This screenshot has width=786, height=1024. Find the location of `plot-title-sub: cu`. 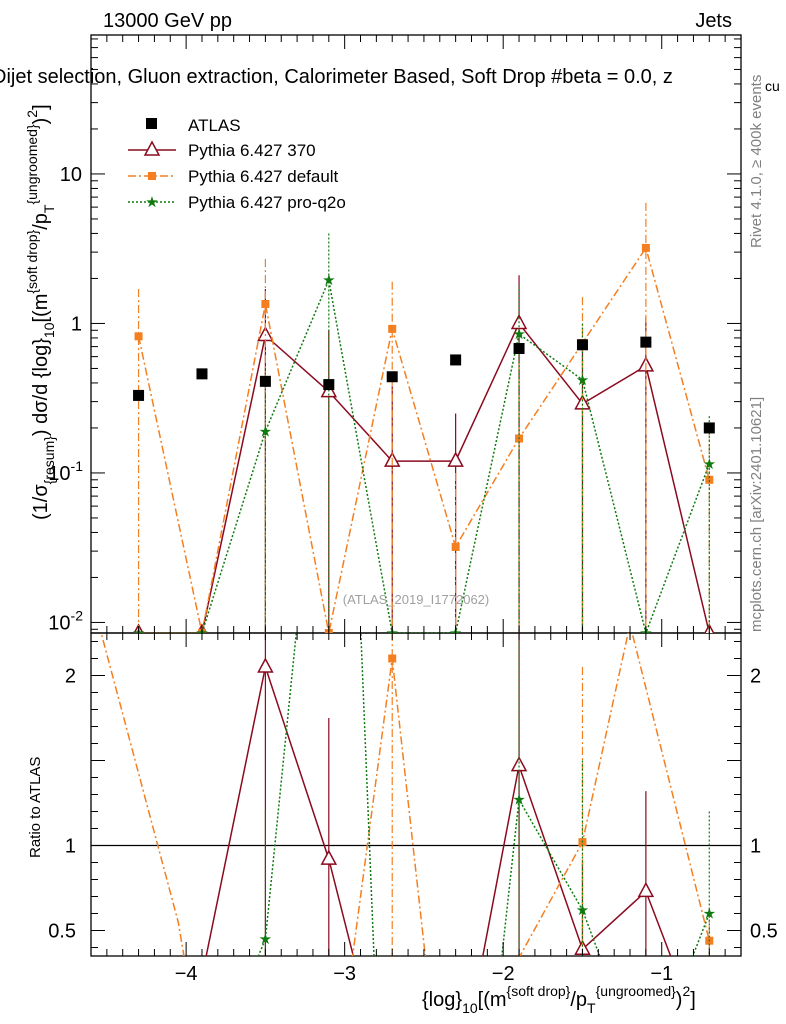

plot-title-sub: cu is located at coordinates (772, 86).